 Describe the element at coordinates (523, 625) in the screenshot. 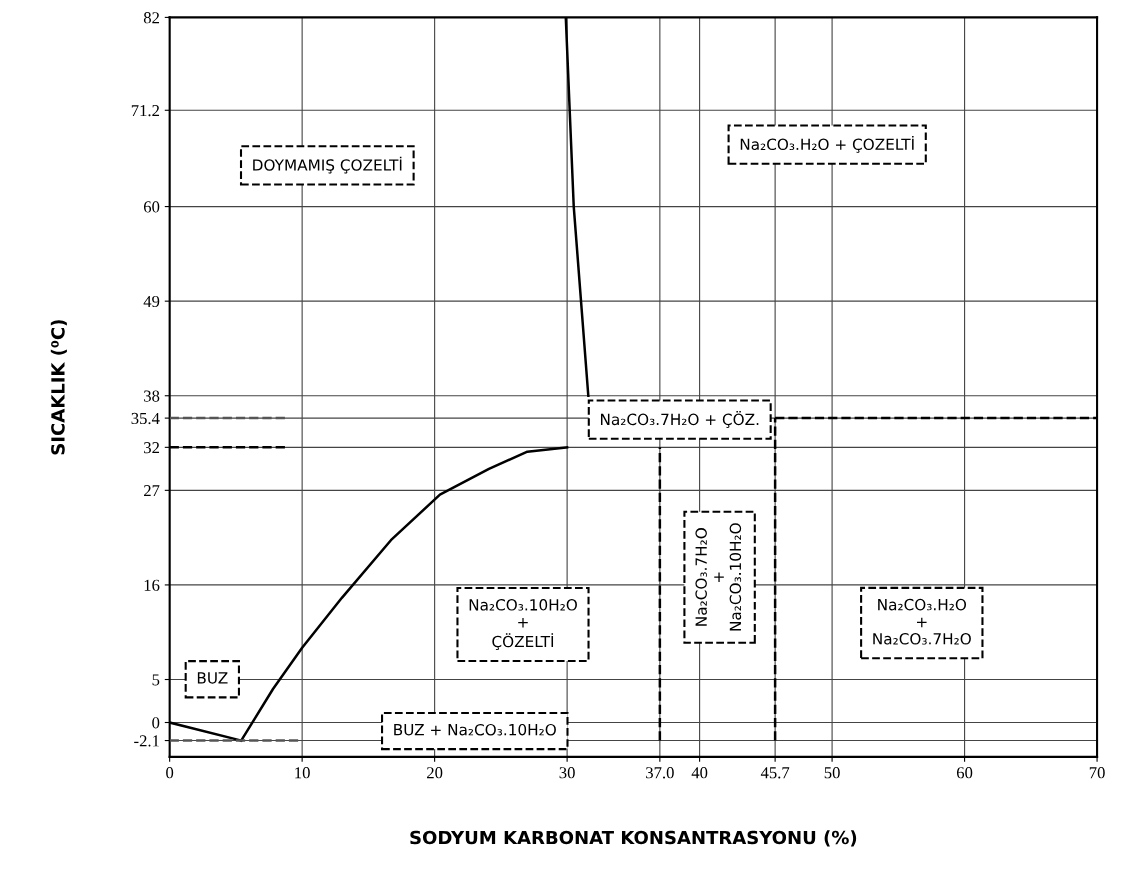

I see `annotation: Na₂CO₃.10H₂O + ÇÖZELTİ` at that location.